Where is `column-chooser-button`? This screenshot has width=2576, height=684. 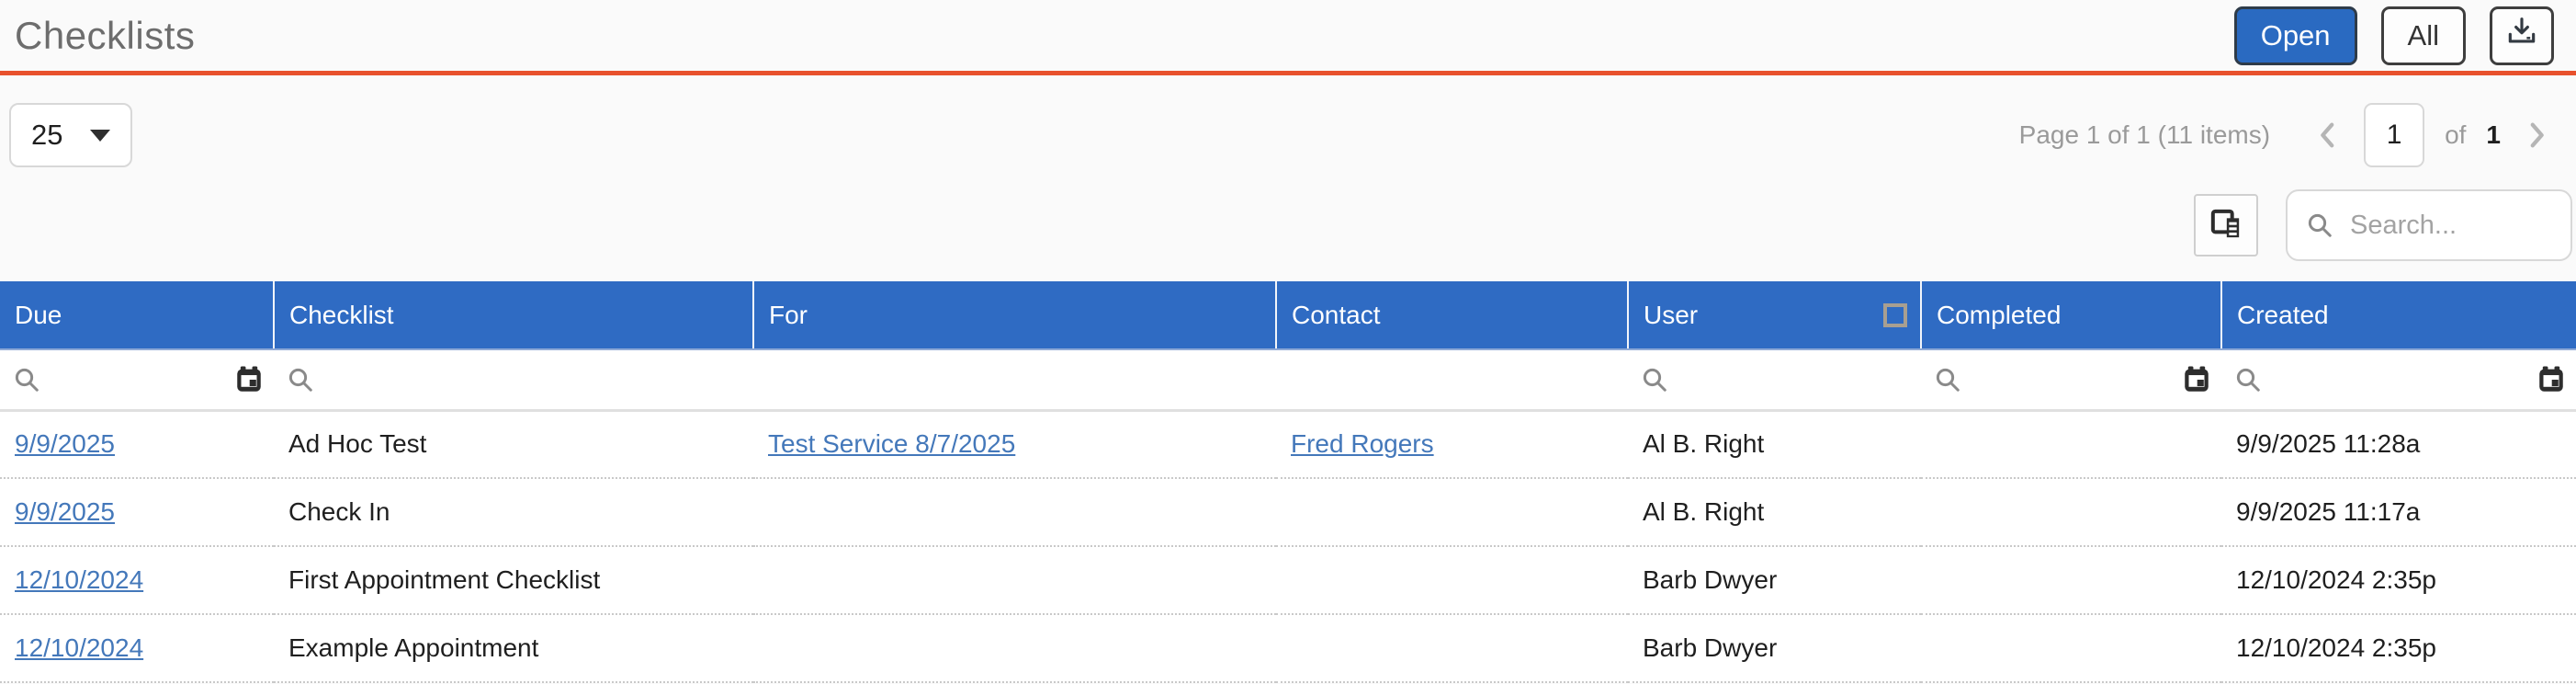 column-chooser-button is located at coordinates (2226, 225).